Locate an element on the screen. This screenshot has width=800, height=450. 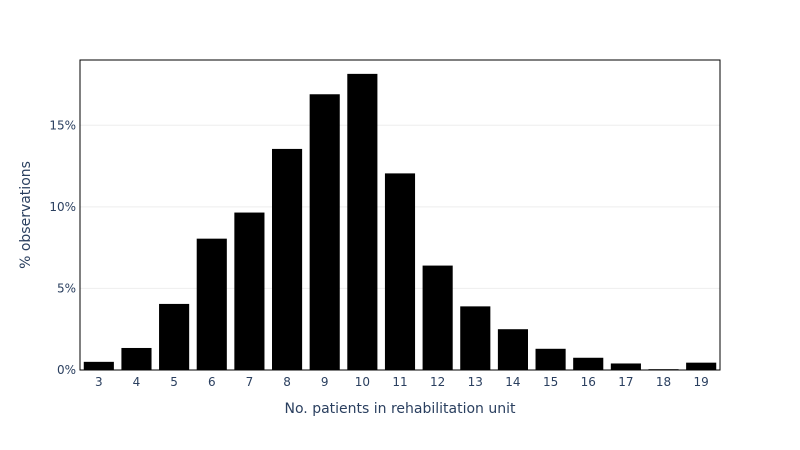
x-tick-label: 4 is located at coordinates (137, 382).